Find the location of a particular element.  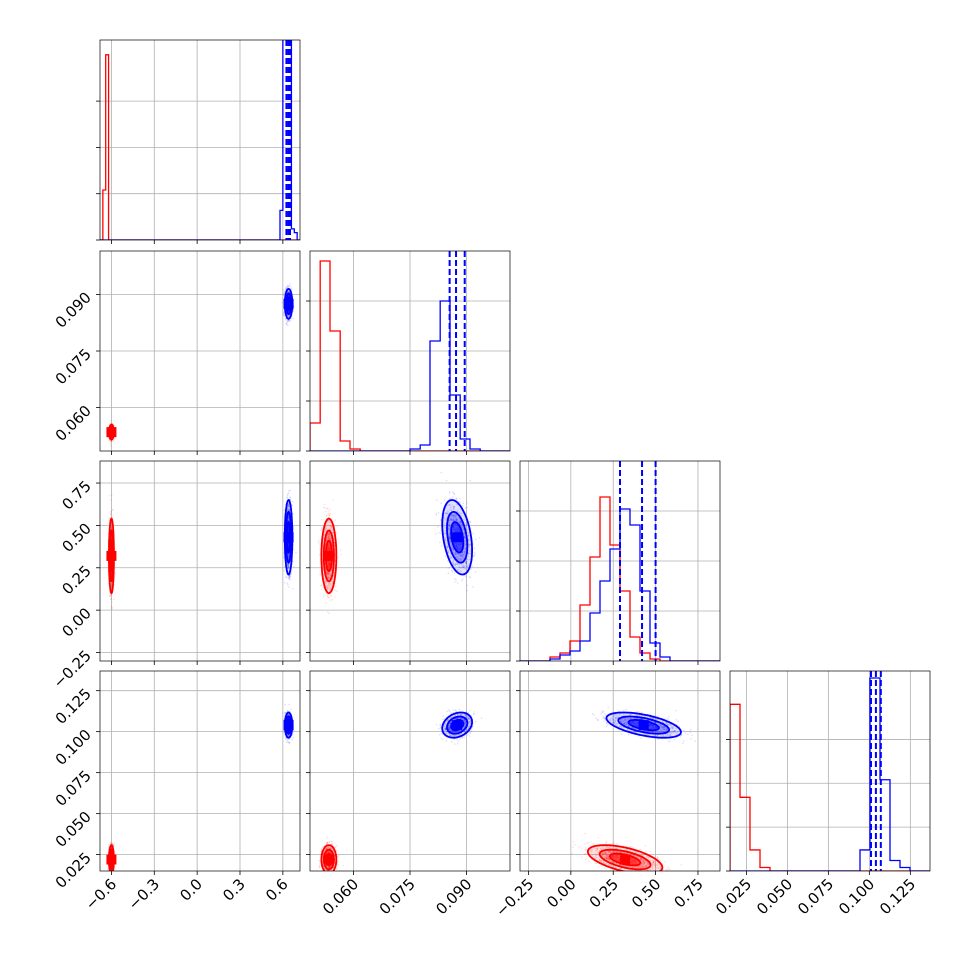

panel-frame is located at coordinates (200, 140).